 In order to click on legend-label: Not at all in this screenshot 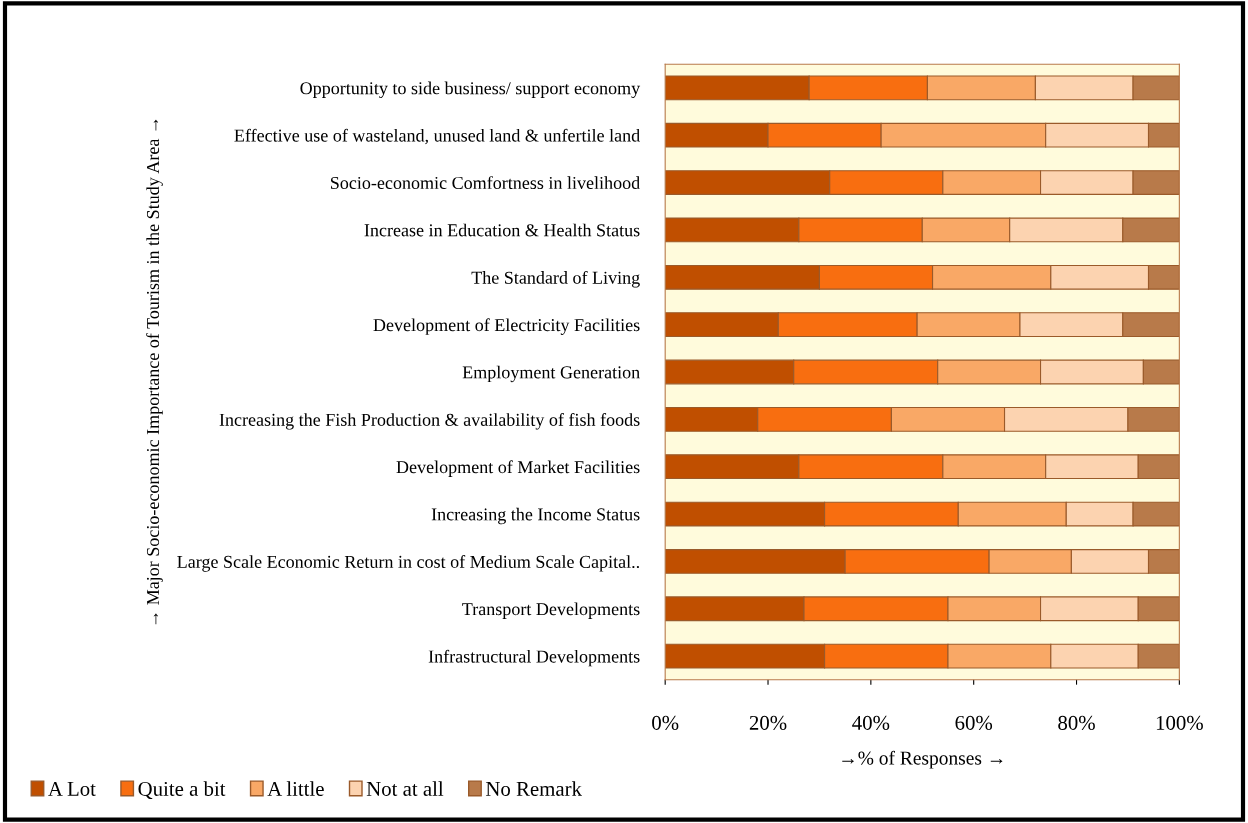, I will do `click(405, 788)`.